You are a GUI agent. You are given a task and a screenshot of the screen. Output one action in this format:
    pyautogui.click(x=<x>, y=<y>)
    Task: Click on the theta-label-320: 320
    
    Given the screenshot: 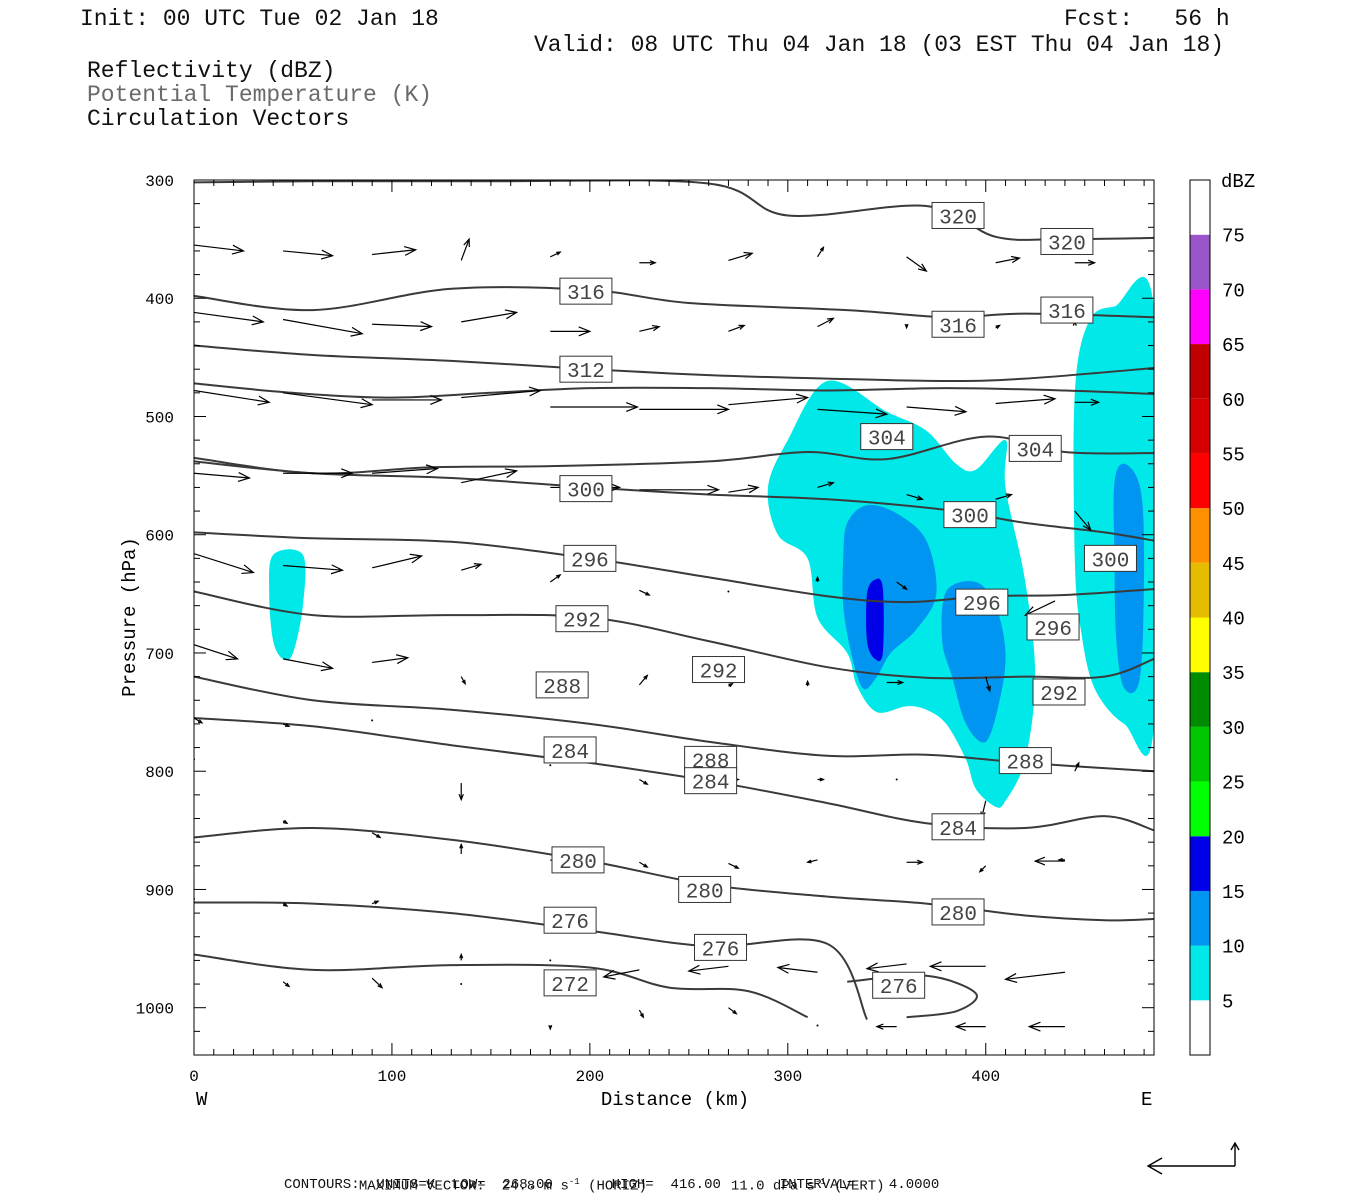 What is the action you would take?
    pyautogui.click(x=1067, y=244)
    